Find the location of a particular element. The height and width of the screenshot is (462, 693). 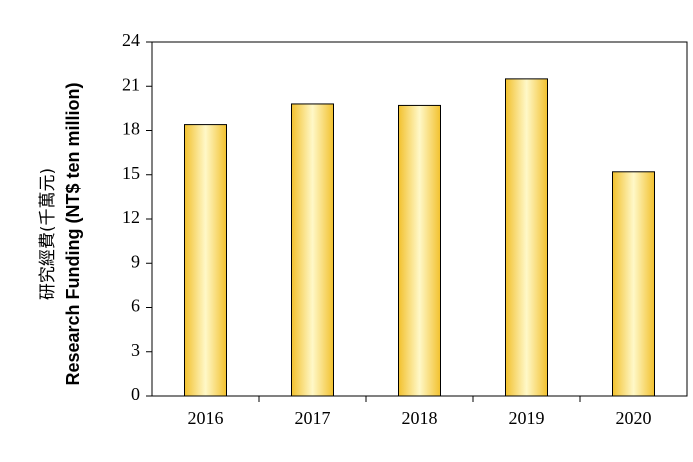

y-tick-label: 3 is located at coordinates (135, 350).